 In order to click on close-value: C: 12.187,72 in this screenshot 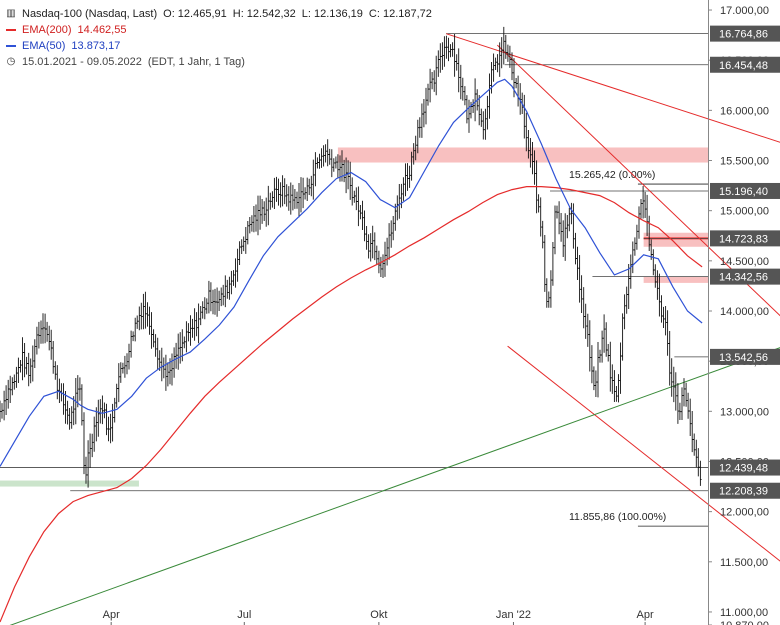, I will do `click(400, 14)`.